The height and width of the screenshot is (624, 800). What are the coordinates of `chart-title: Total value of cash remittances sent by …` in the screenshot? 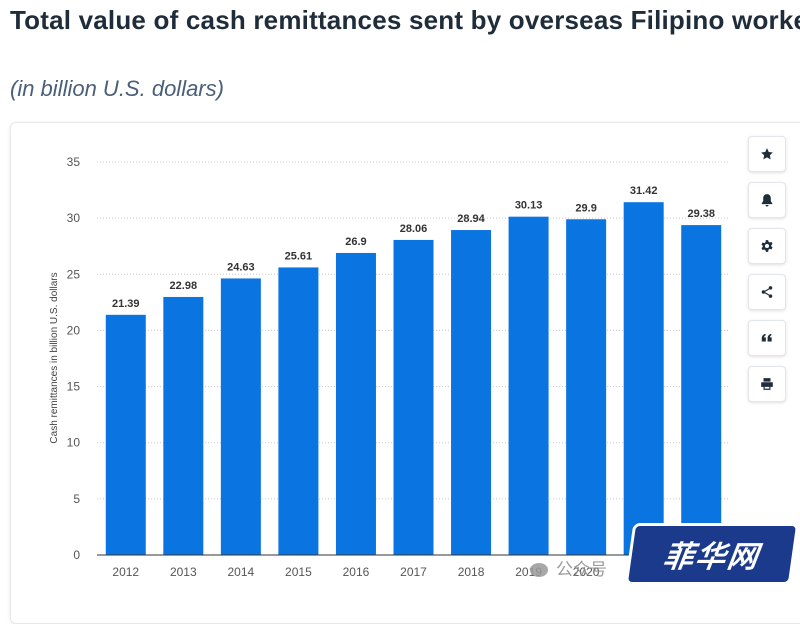 It's located at (405, 20).